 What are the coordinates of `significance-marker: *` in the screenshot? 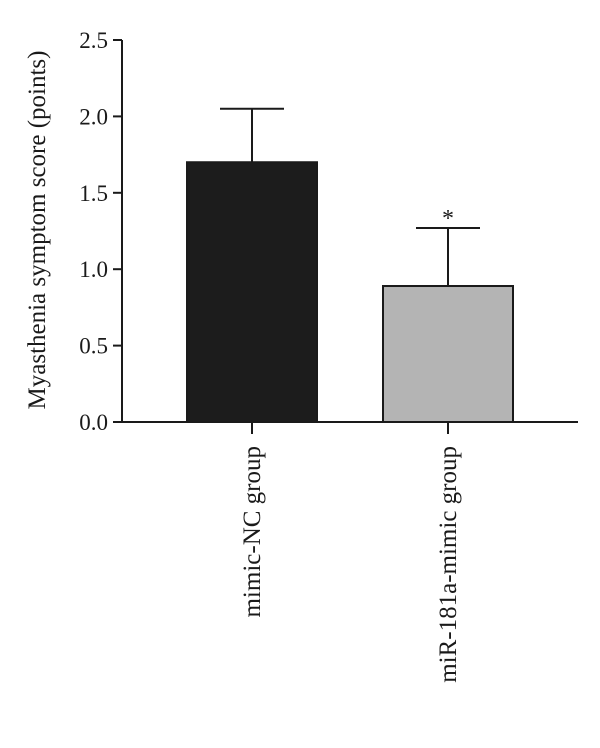 It's located at (448, 219).